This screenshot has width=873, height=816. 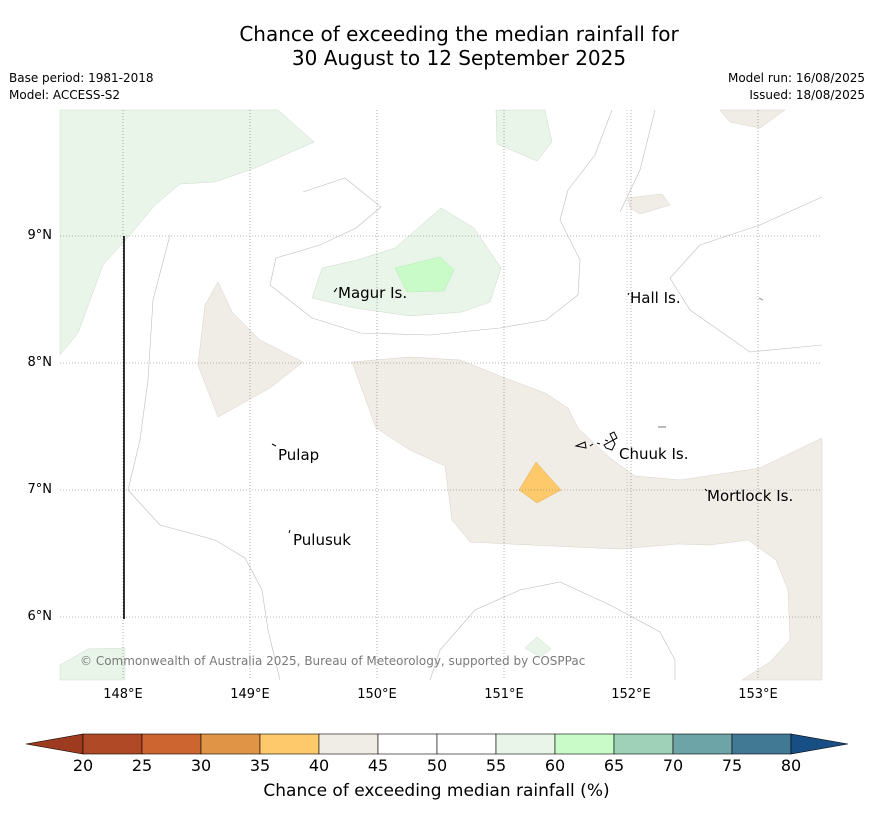 I want to click on colorbar-label: Chance of exceeding median rainfall (%), so click(x=436, y=791).